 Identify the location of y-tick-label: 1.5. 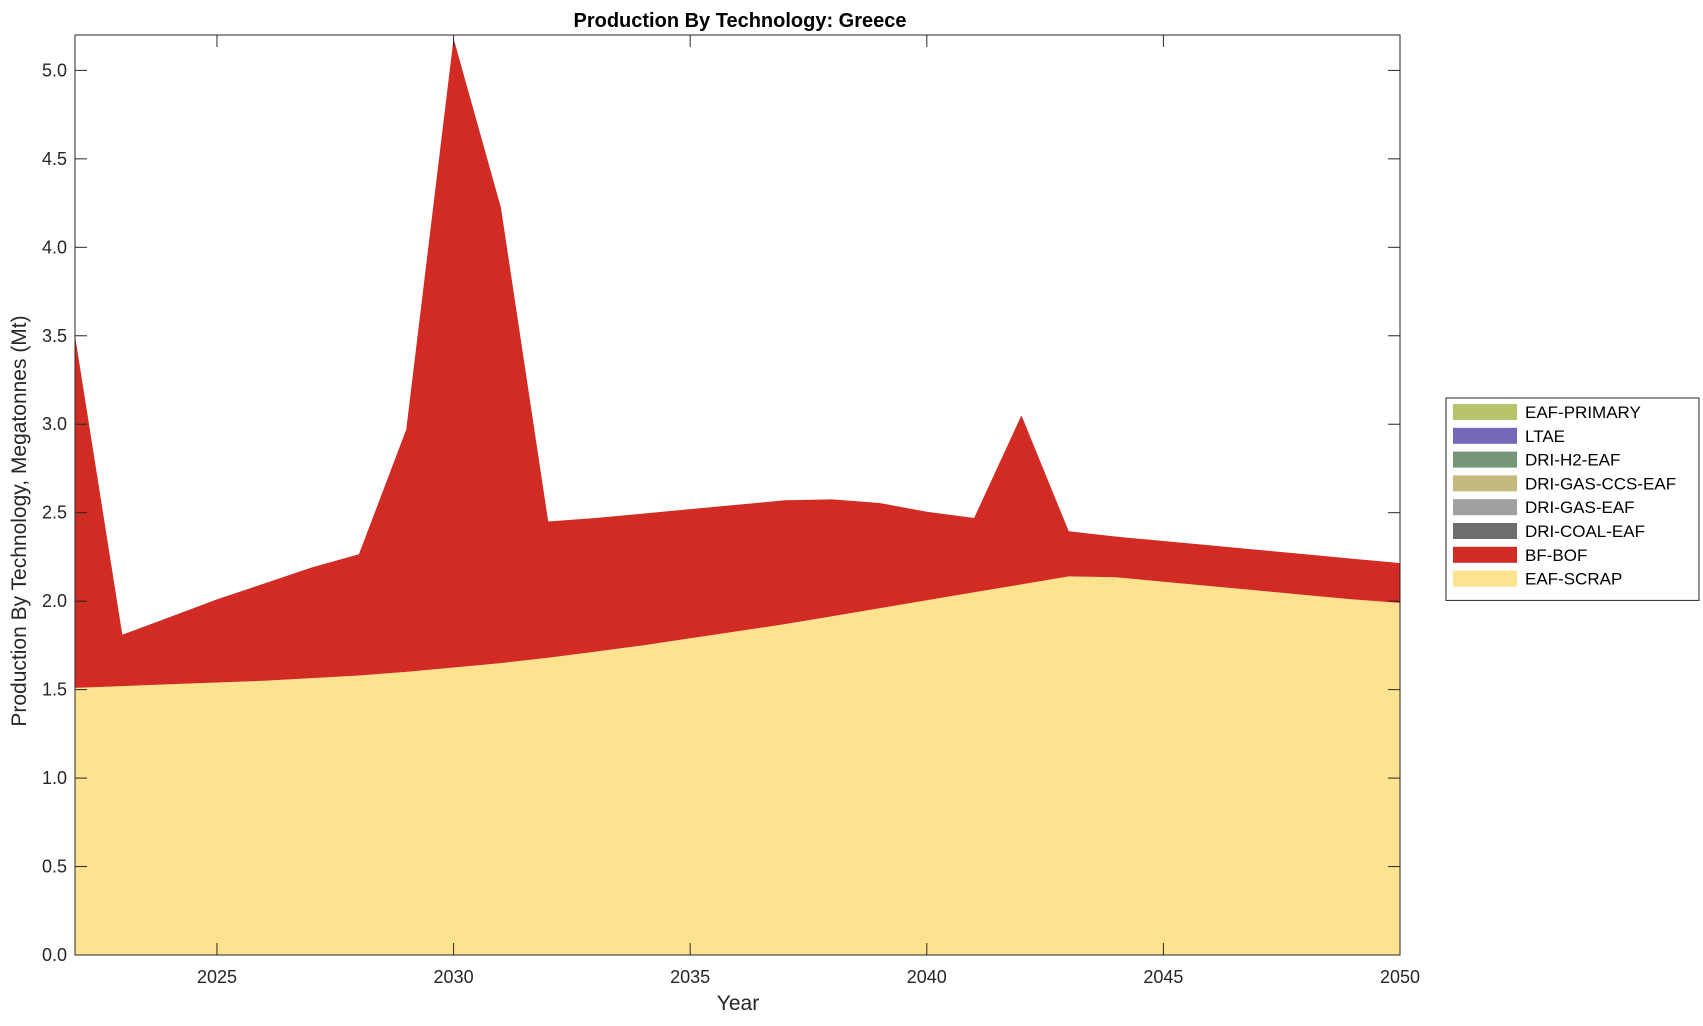
(54, 690).